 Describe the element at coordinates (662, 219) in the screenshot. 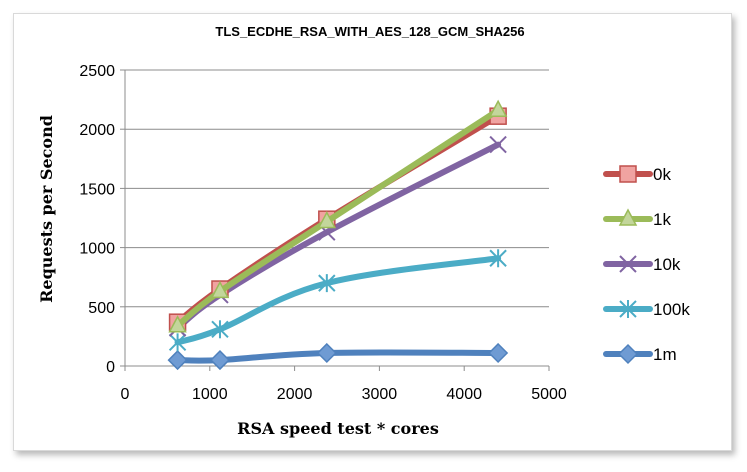

I see `legend-label: 1k` at that location.